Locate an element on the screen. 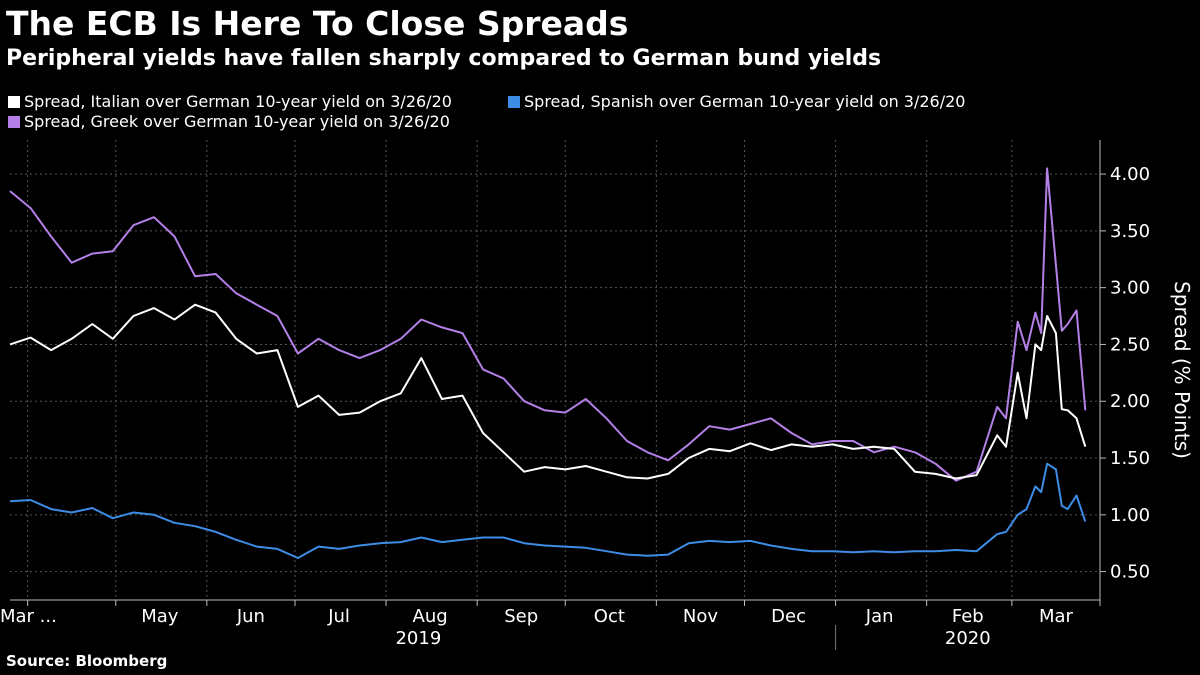  x-tick-label-1: May is located at coordinates (160, 616).